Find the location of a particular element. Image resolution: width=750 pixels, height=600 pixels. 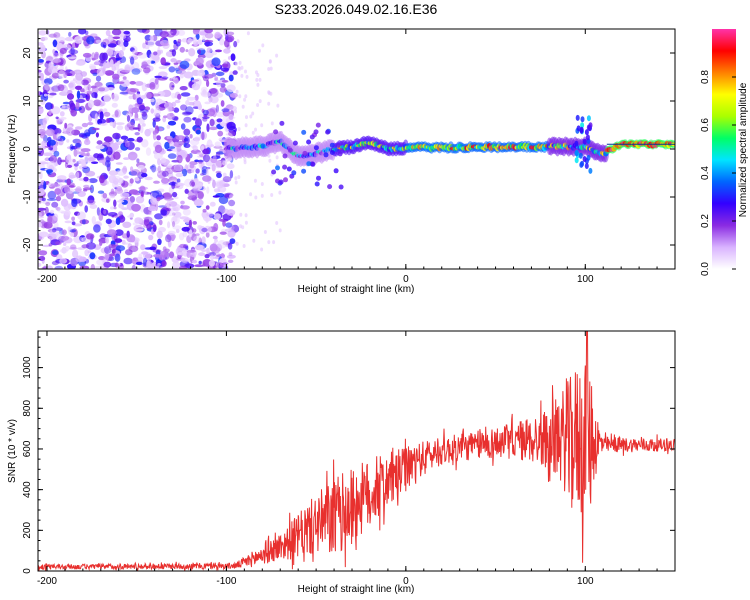

colorbar-gradient is located at coordinates (724, 149).